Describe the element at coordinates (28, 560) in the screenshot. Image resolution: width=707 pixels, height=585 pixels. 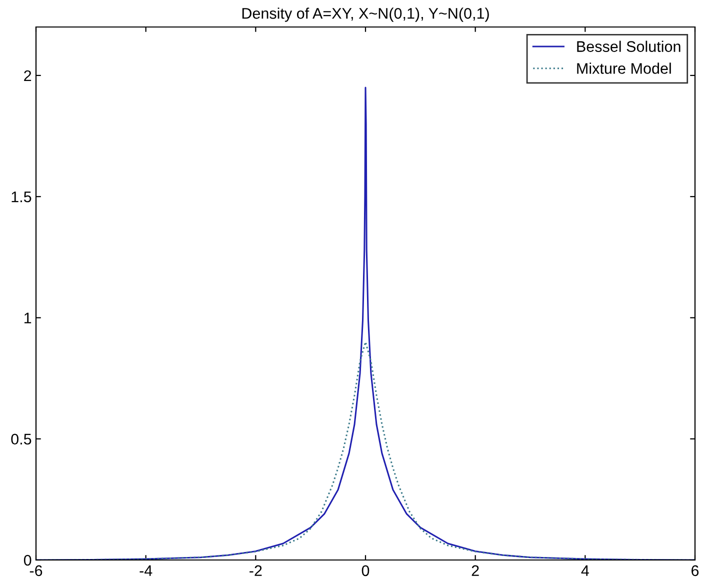
I see `y-tick-label: 0` at that location.